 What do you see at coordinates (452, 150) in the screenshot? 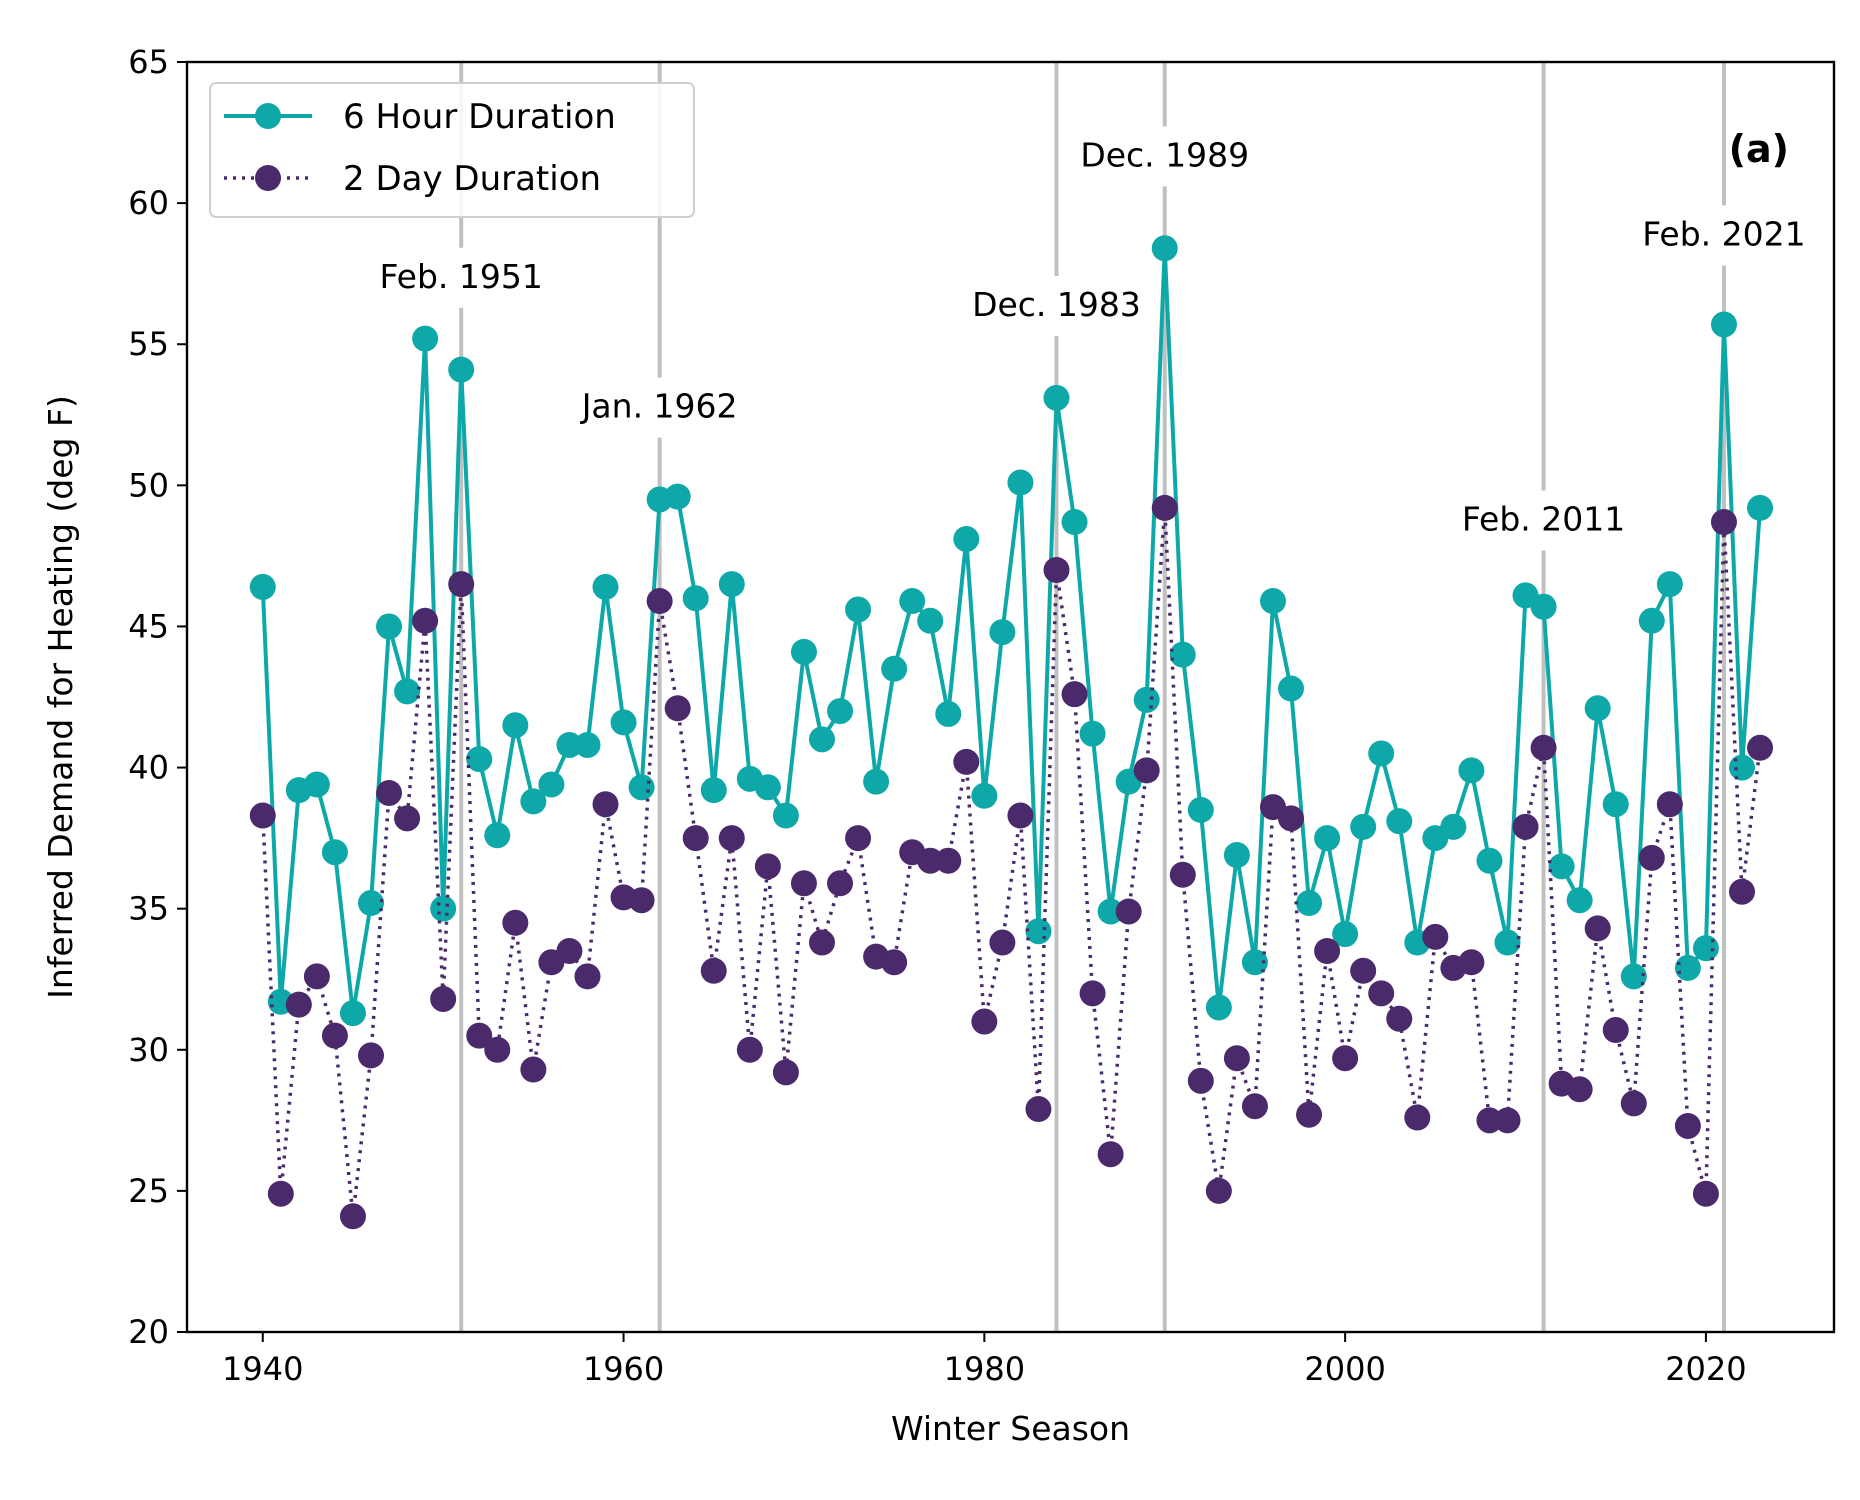
I see `legend: 6 Hour Duration 2 Day Duration` at bounding box center [452, 150].